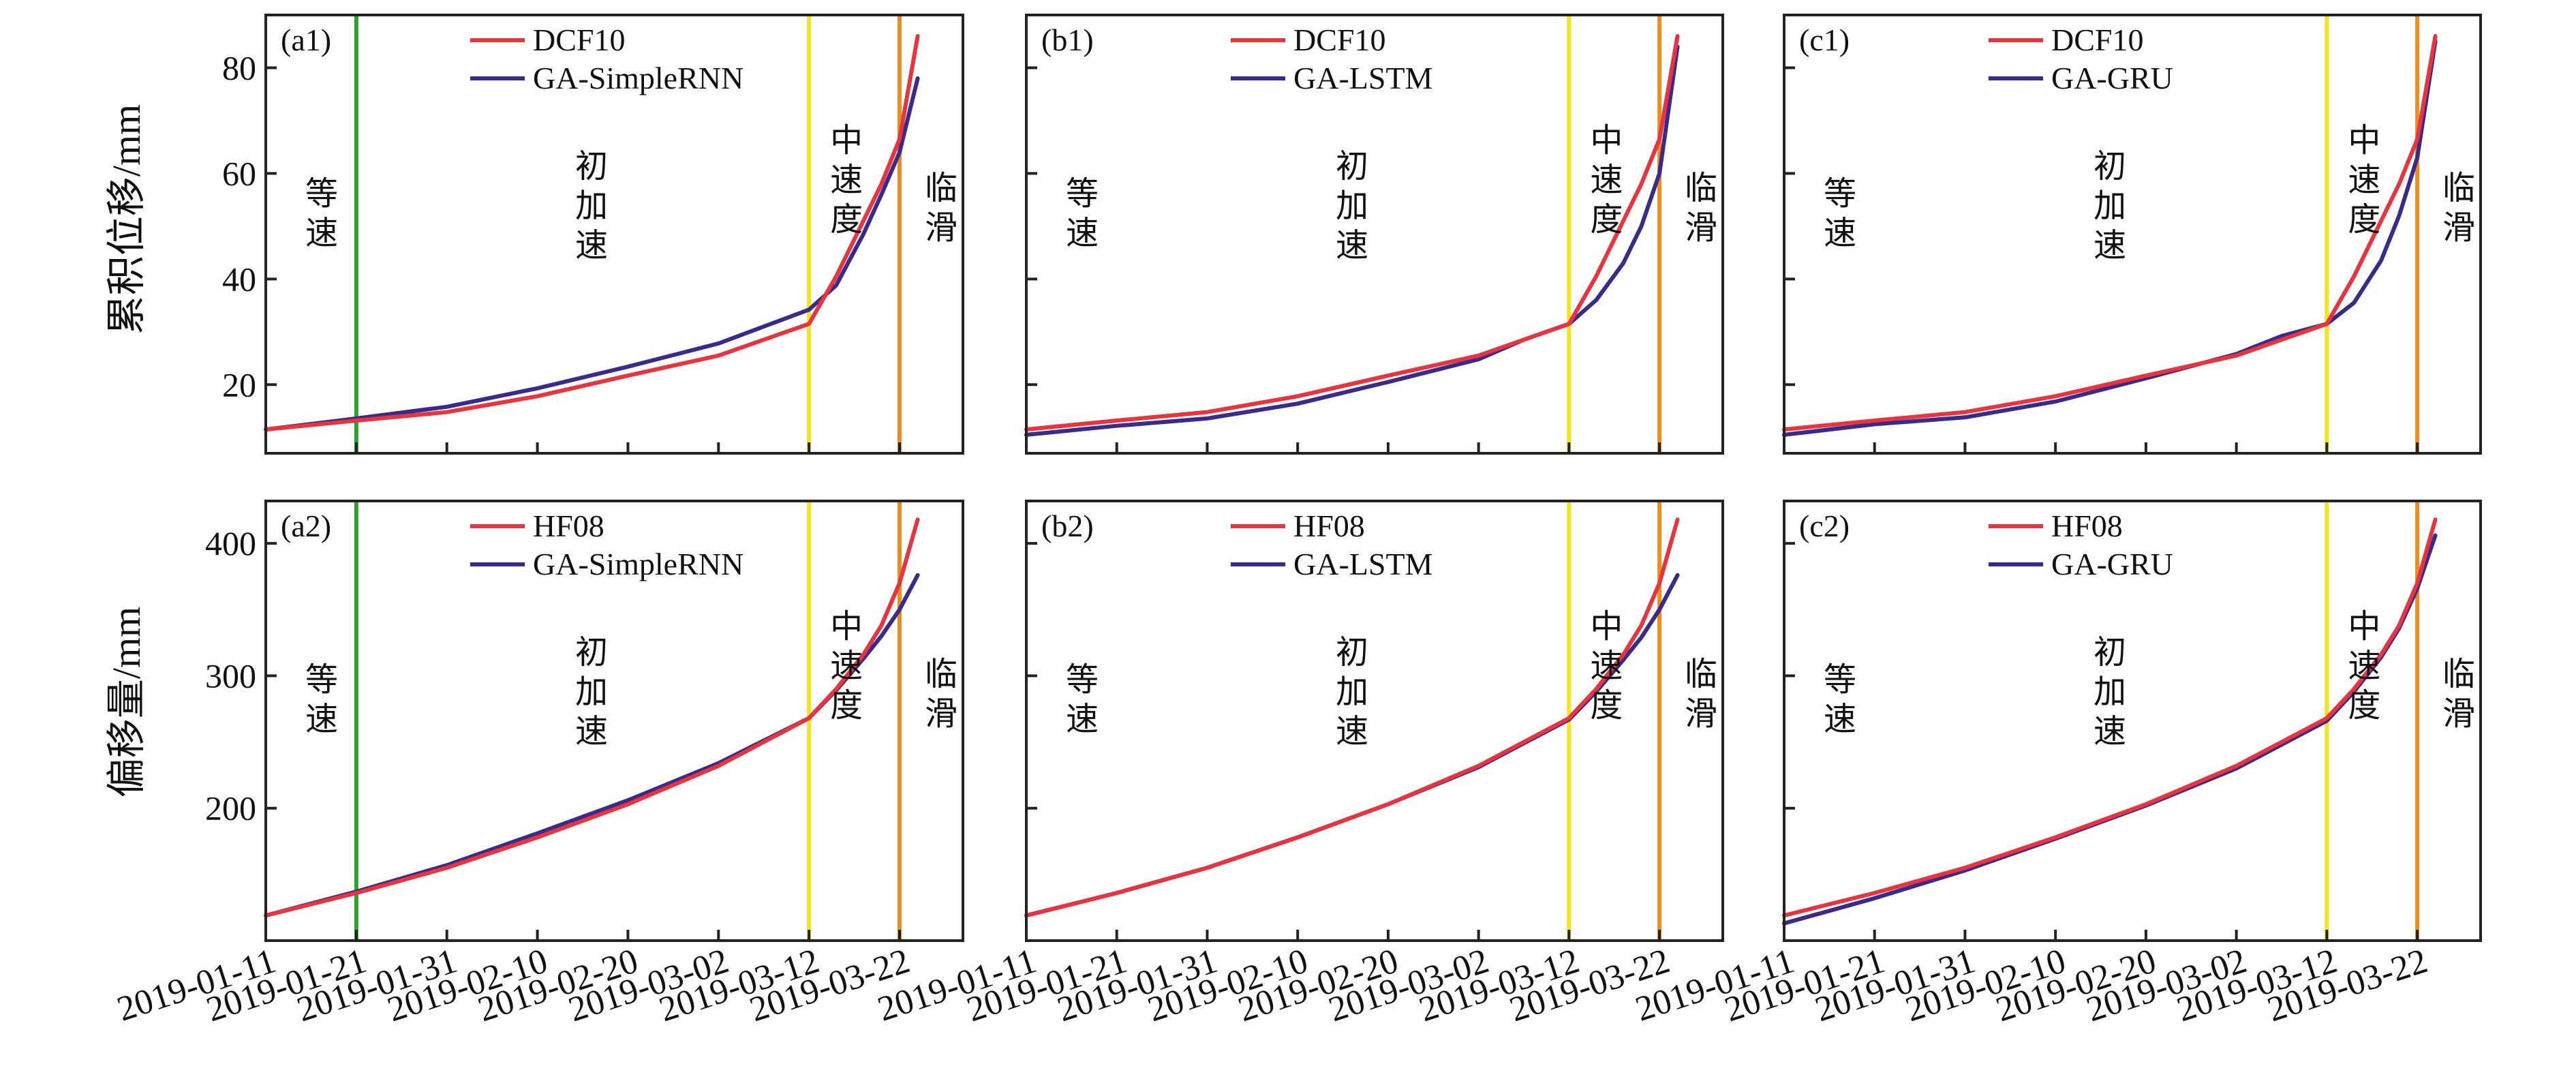  I want to click on legend-predicted-label: GA-SimpleRNN, so click(638, 564).